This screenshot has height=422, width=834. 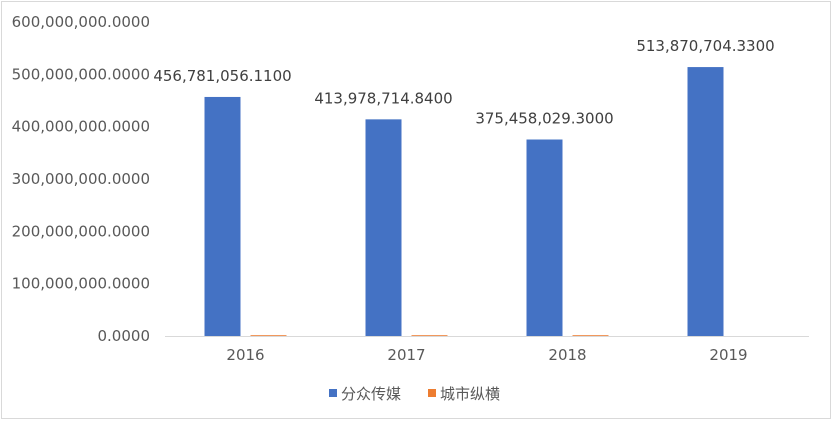 I want to click on x-tick-label: 2017, so click(x=406, y=355).